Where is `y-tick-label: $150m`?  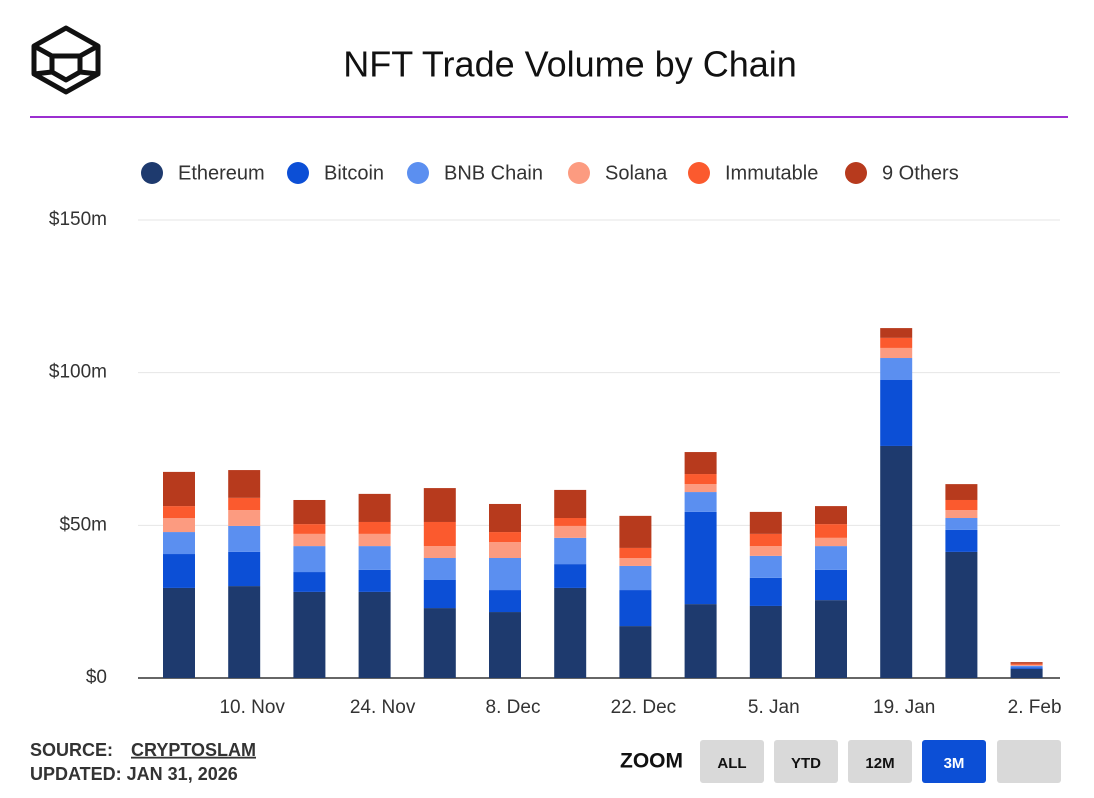 y-tick-label: $150m is located at coordinates (78, 219).